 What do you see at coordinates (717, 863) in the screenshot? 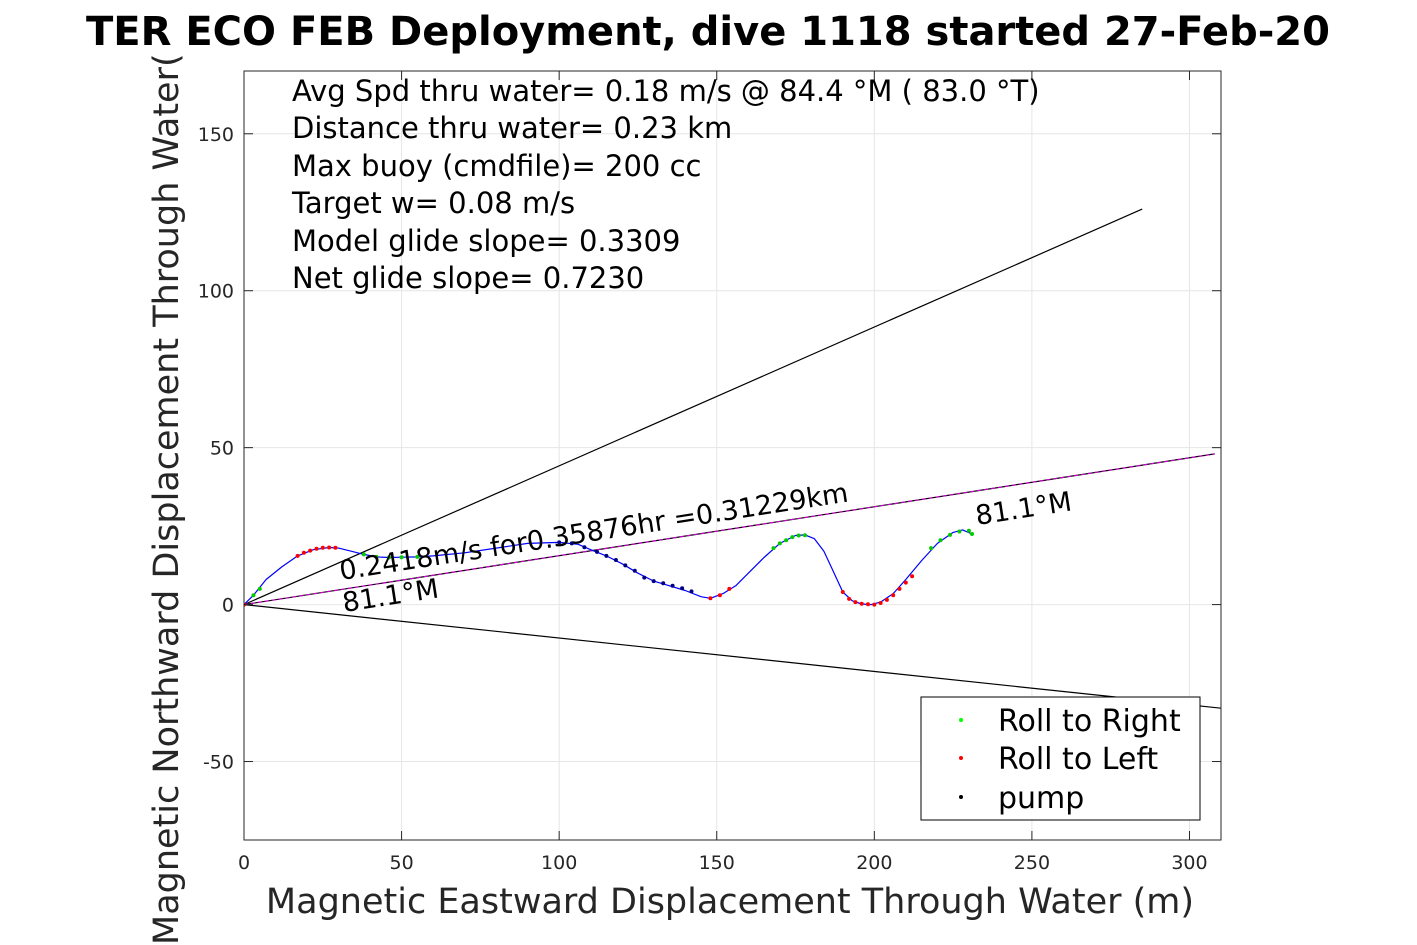
I see `x-tick-label: 150` at bounding box center [717, 863].